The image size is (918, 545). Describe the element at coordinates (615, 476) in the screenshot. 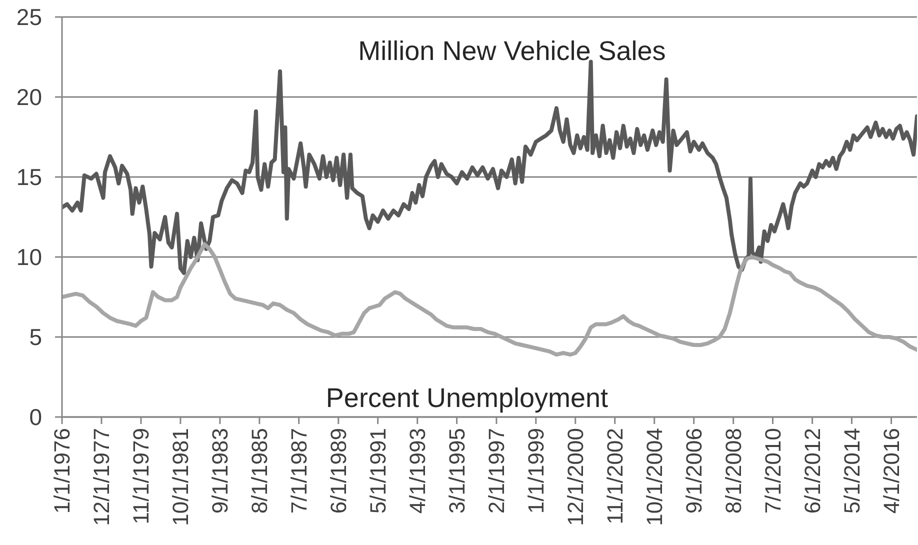

I see `x-tick-label: 11/1/2002` at that location.